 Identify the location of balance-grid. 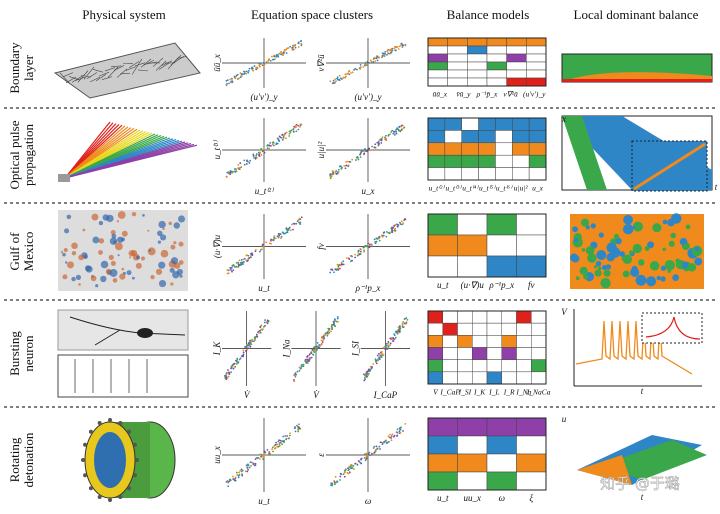
(487, 245).